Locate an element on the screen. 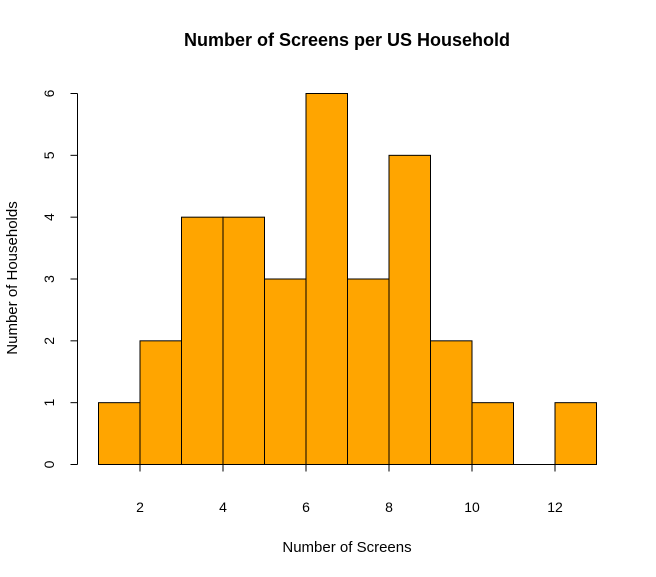  y-tick-label: 3 is located at coordinates (49, 279).